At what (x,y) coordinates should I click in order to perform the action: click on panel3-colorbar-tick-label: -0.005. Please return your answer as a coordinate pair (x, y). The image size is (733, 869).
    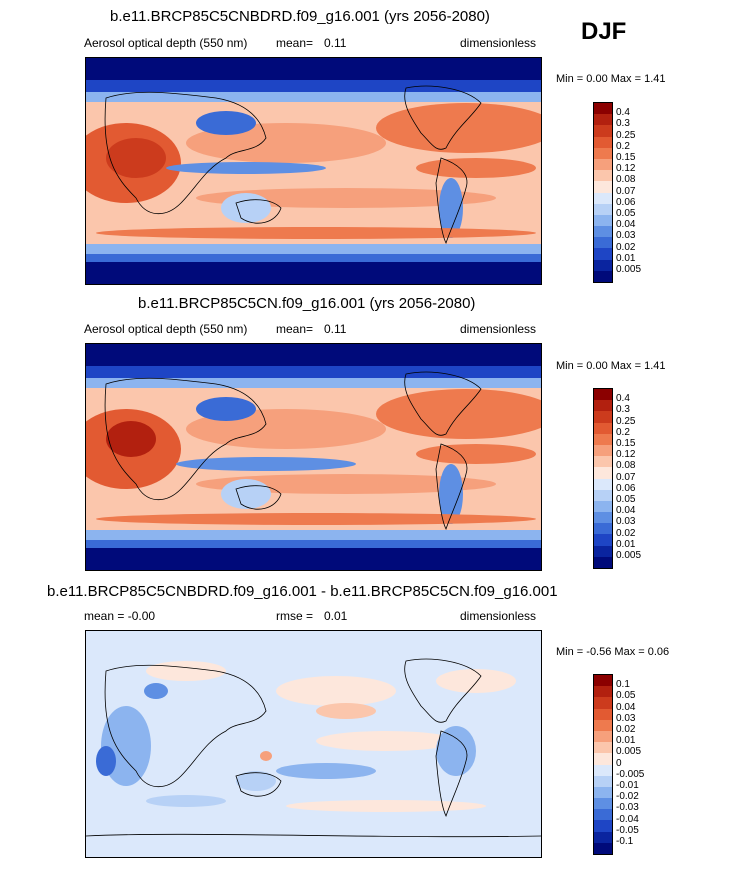
    Looking at the image, I should click on (630, 774).